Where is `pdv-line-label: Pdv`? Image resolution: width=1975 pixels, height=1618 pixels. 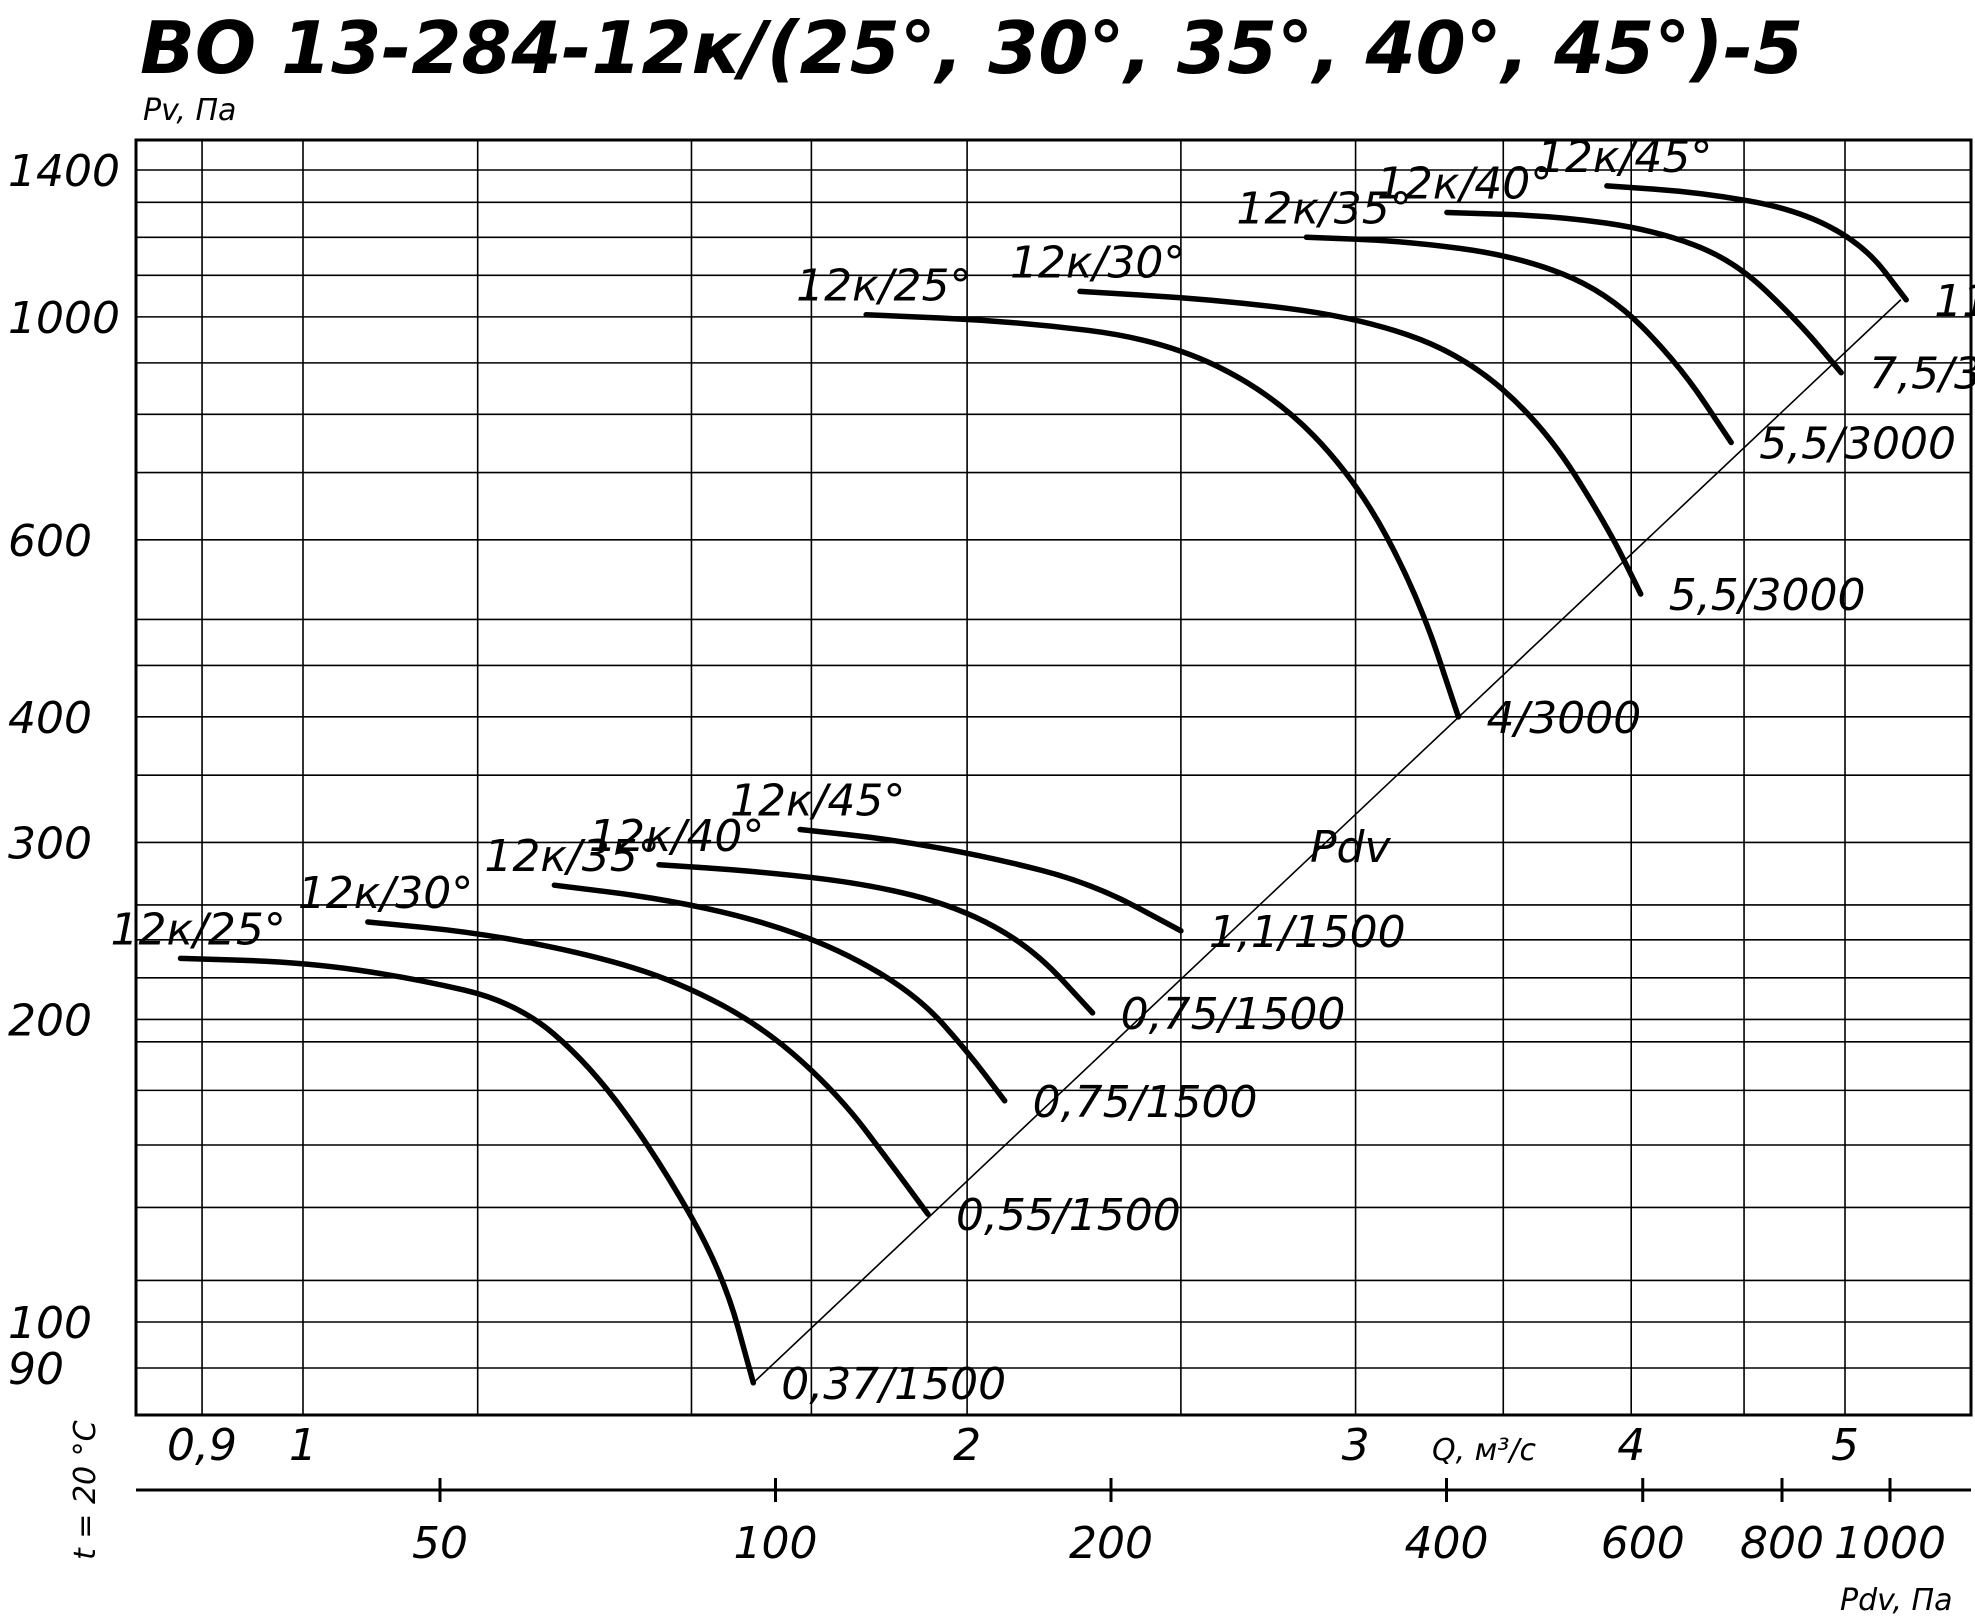 pdv-line-label: Pdv is located at coordinates (1350, 847).